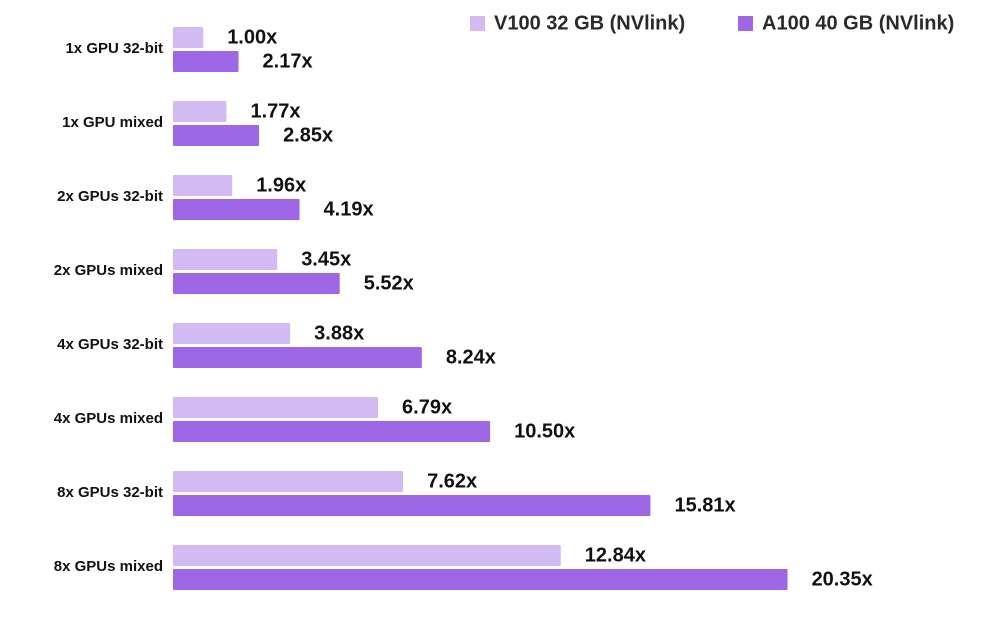  What do you see at coordinates (589, 23) in the screenshot?
I see `legend-label: V100 32 GB (NVlink)` at bounding box center [589, 23].